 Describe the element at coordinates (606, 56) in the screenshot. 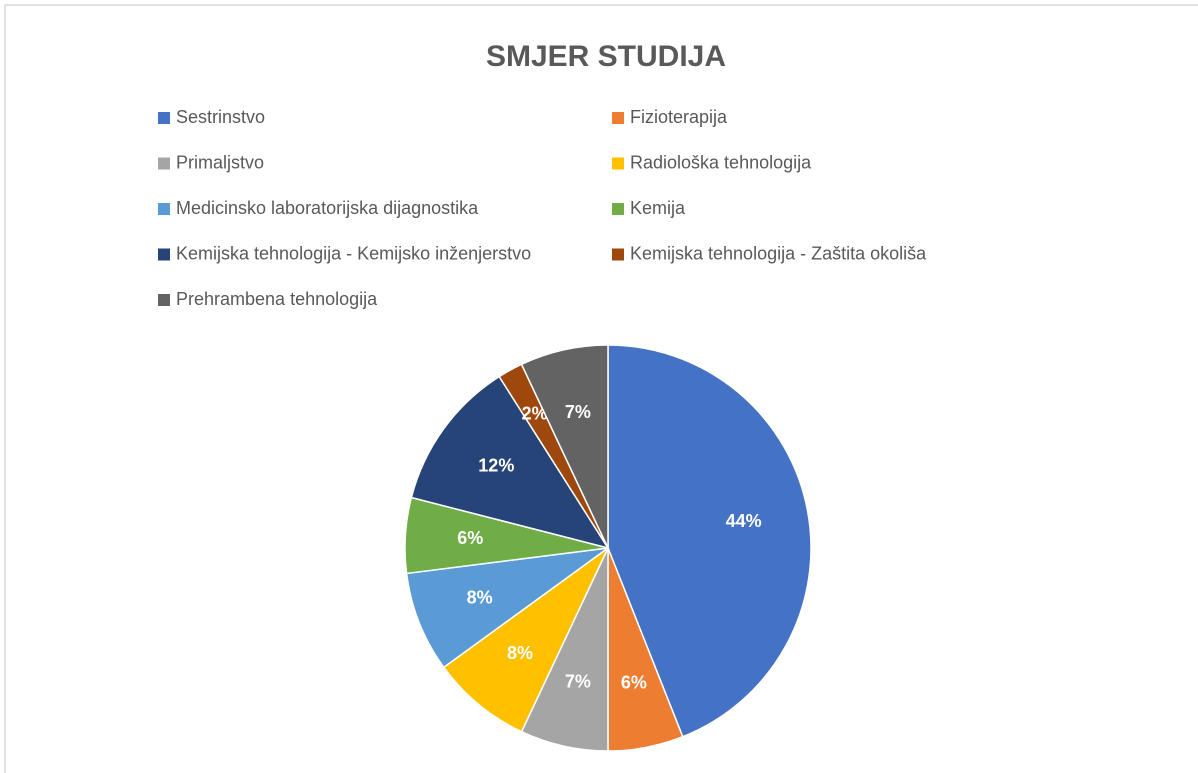

I see `chart-title: SMJER STUDIJA` at that location.